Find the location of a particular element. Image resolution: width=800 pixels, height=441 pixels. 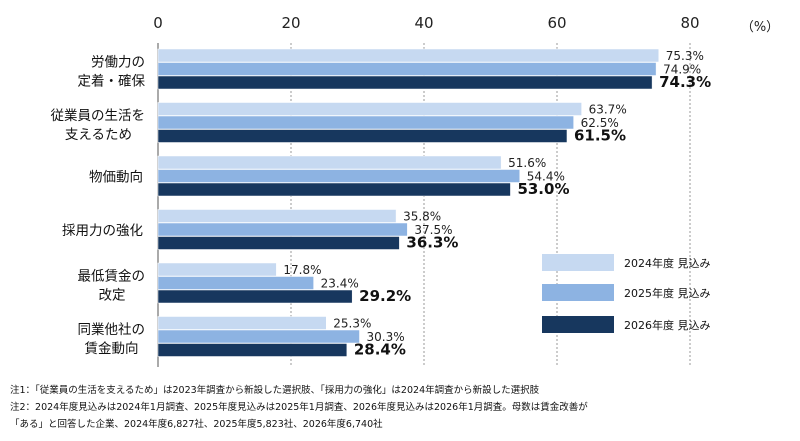

category-label-1-line-1: 支えるため is located at coordinates (98, 135).